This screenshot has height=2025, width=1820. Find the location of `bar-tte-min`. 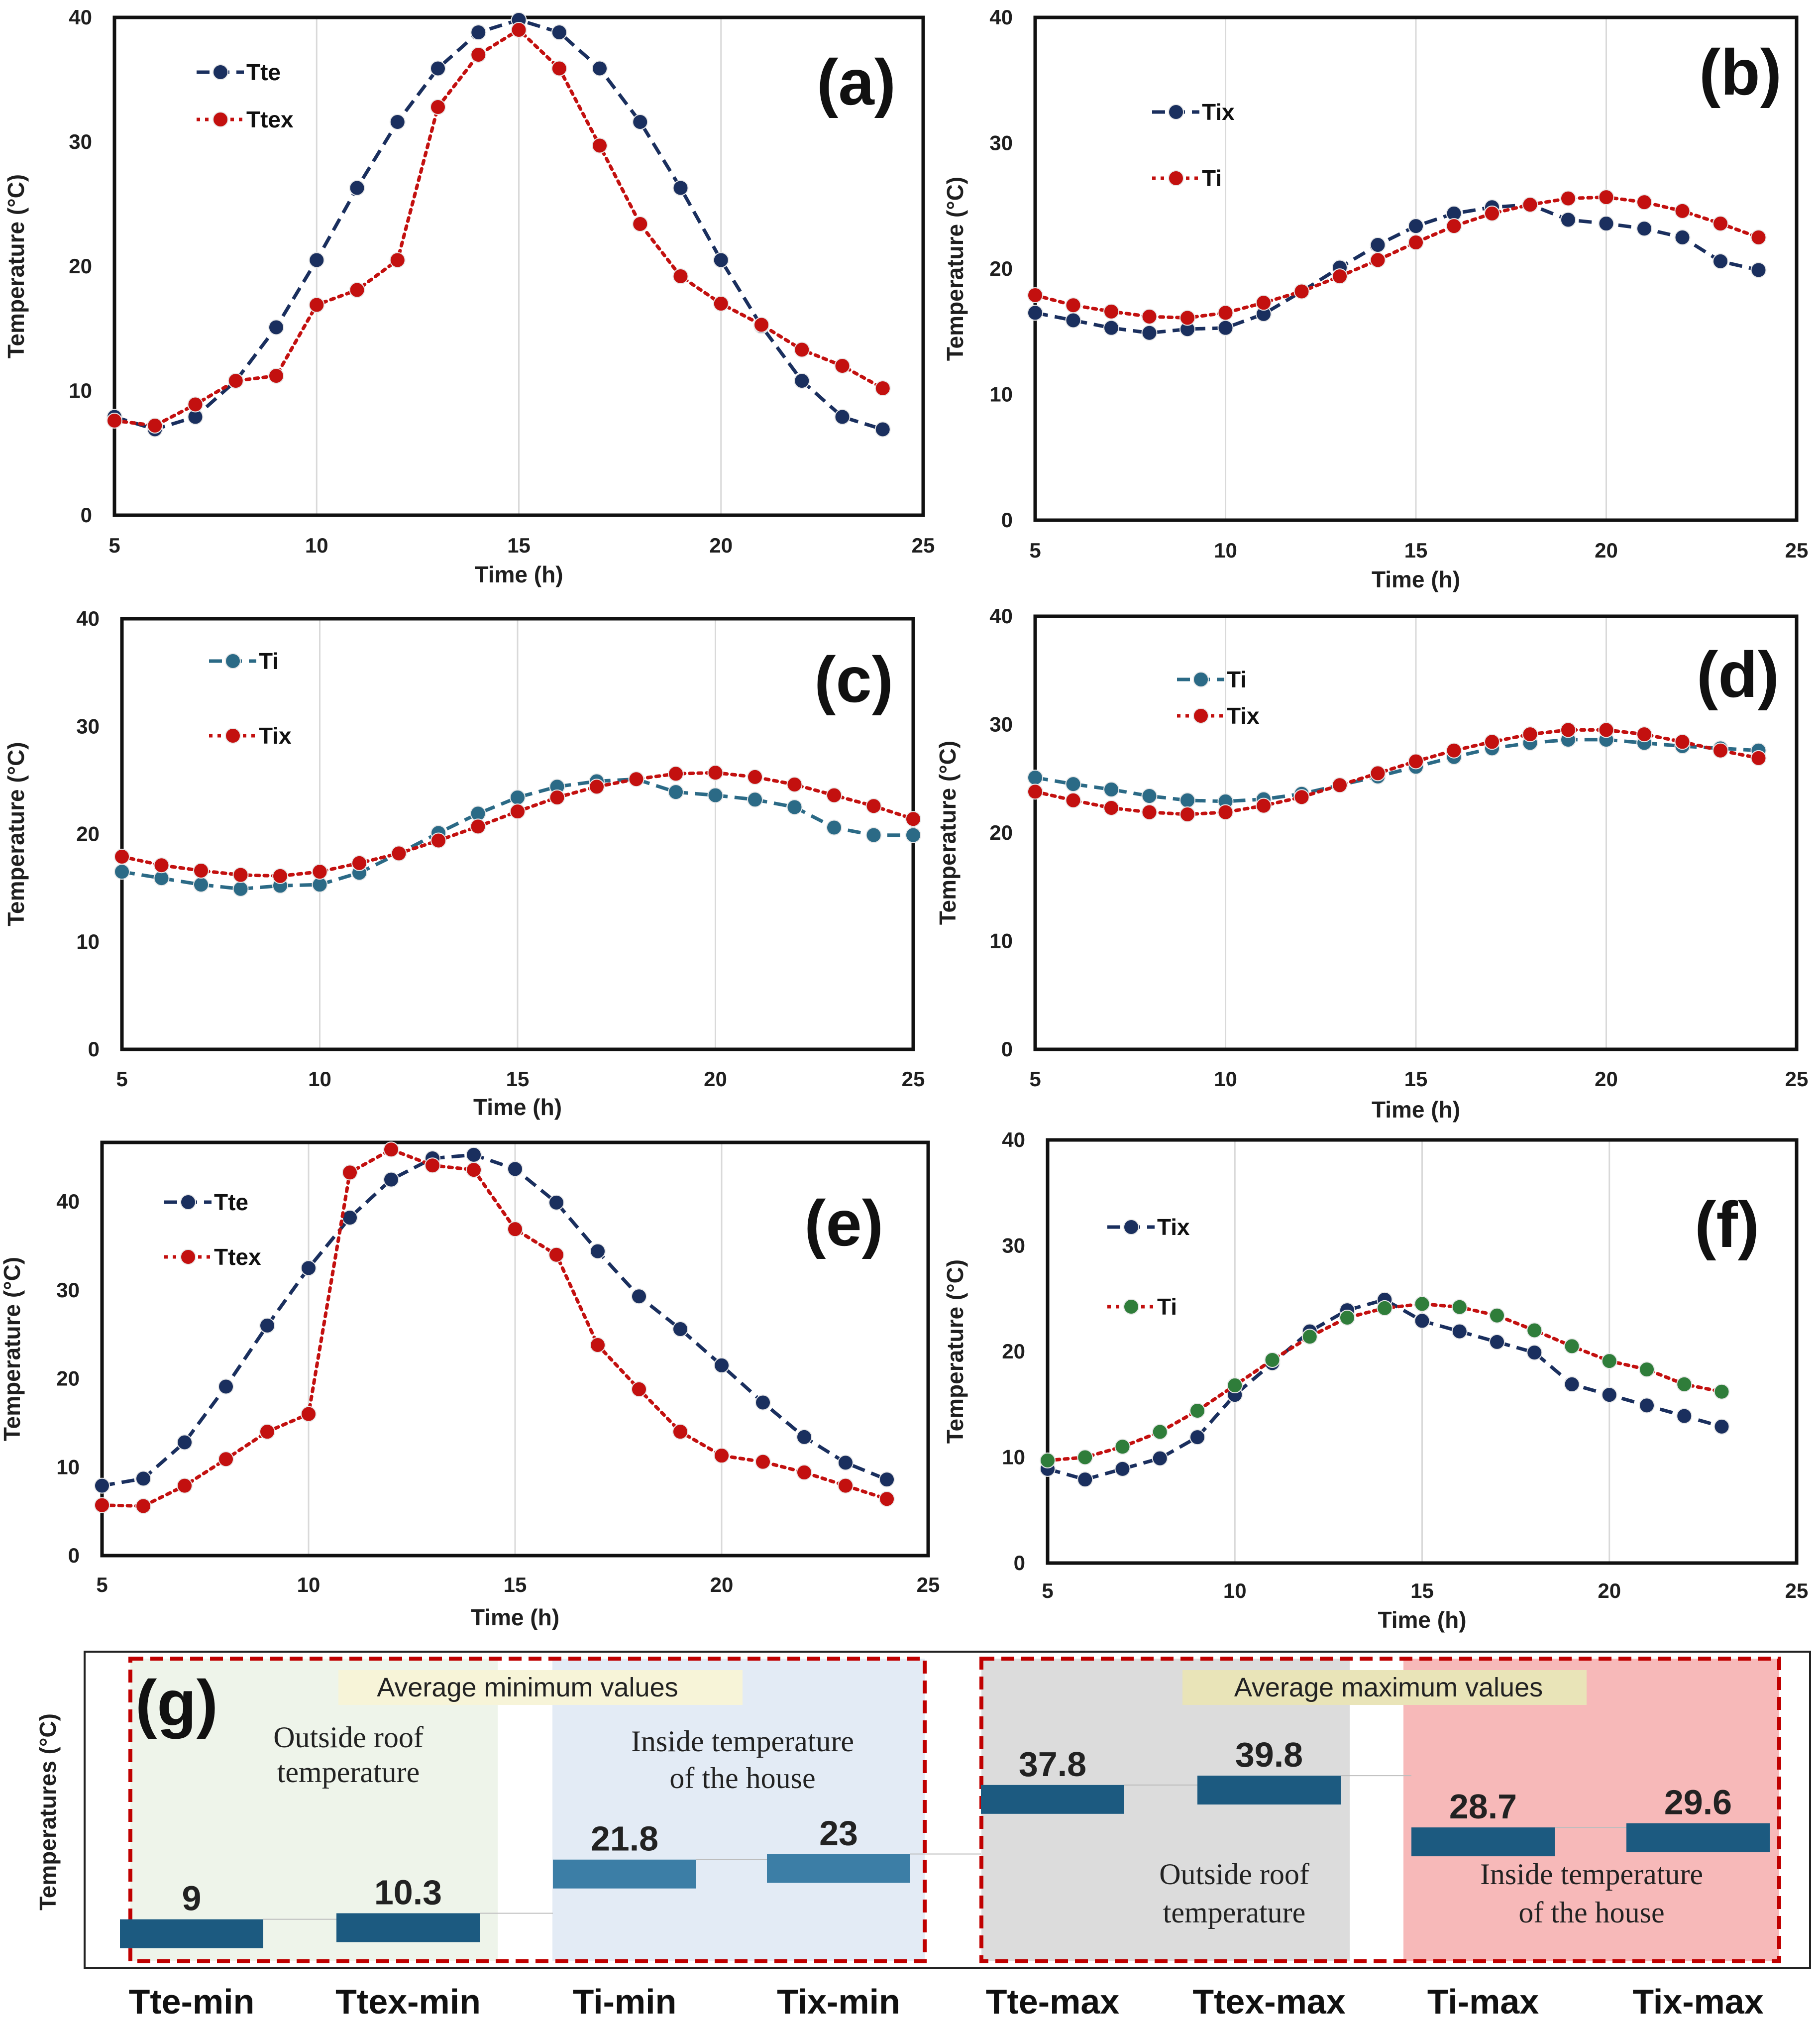

bar-tte-min is located at coordinates (191, 1934).